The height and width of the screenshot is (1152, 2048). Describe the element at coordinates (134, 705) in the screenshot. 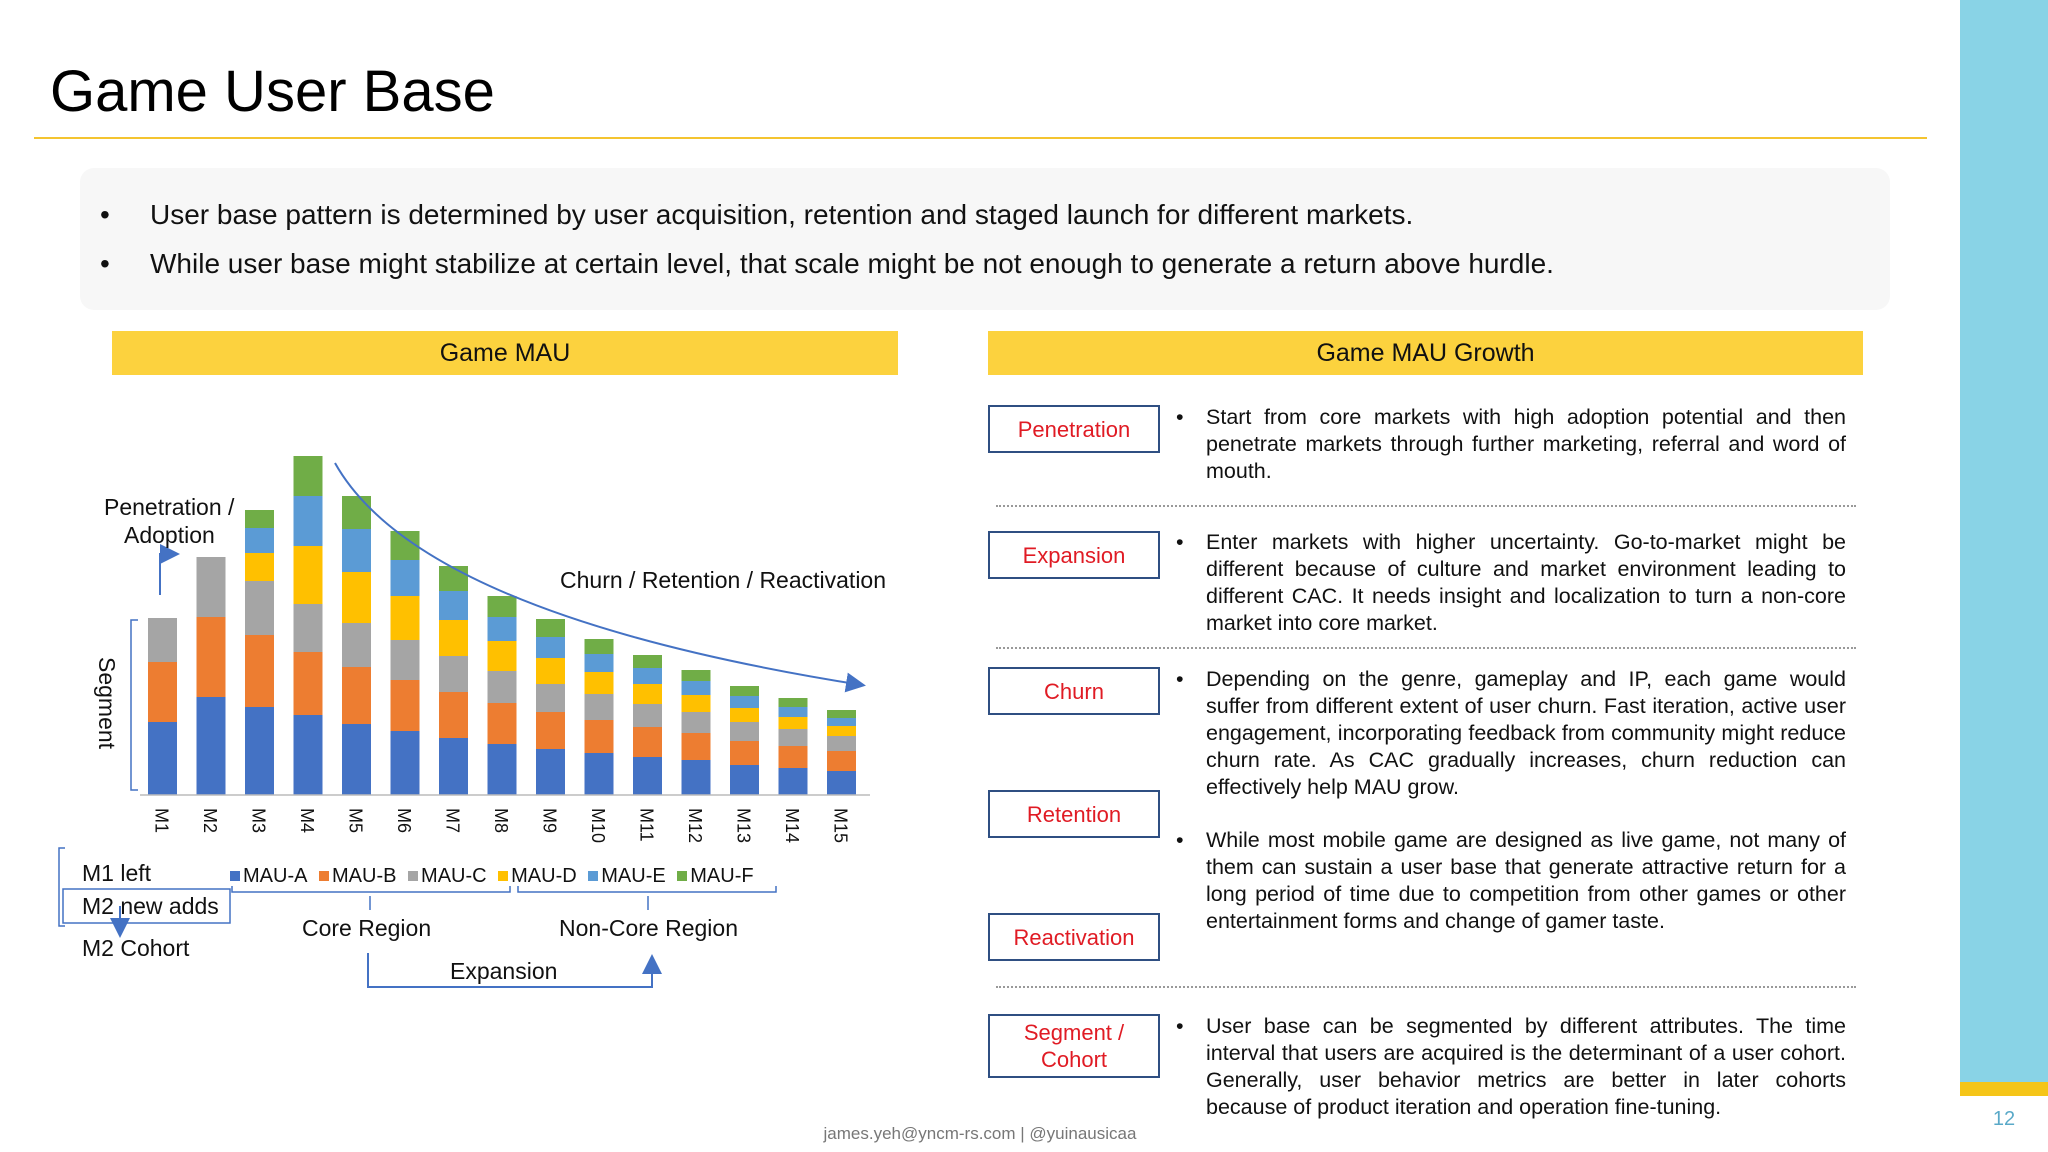

I see `segment-bracket` at that location.